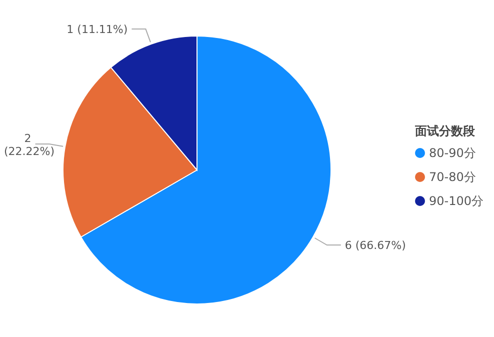  I want to click on legend-label: 80-90分, so click(452, 153).